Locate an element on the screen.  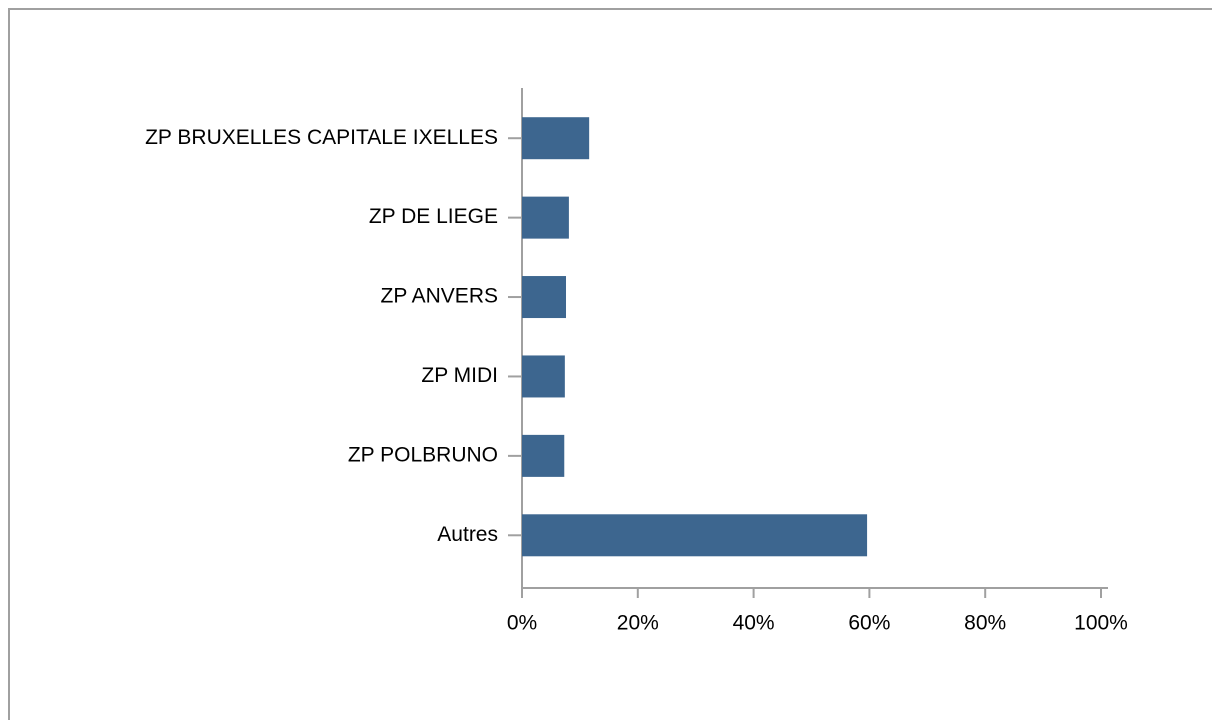
x-tick-label: 60% is located at coordinates (869, 623).